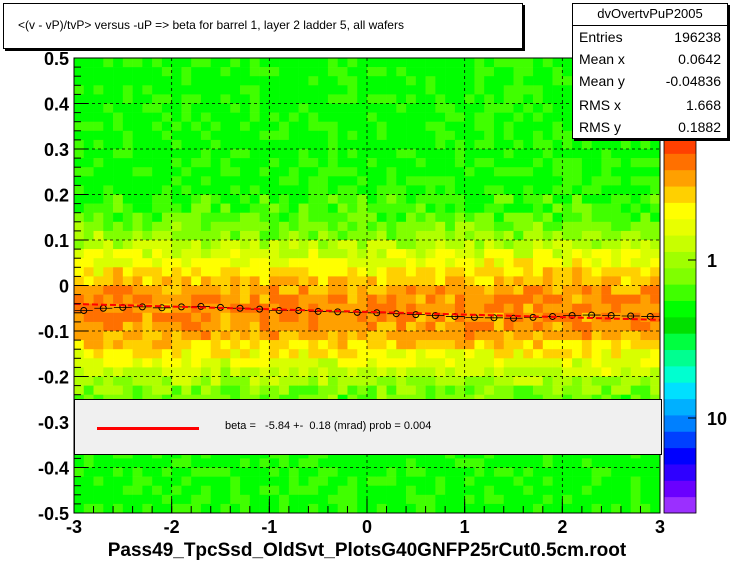 This screenshot has width=734, height=569. Describe the element at coordinates (699, 127) in the screenshot. I see `stats-value: 0.1882` at that location.